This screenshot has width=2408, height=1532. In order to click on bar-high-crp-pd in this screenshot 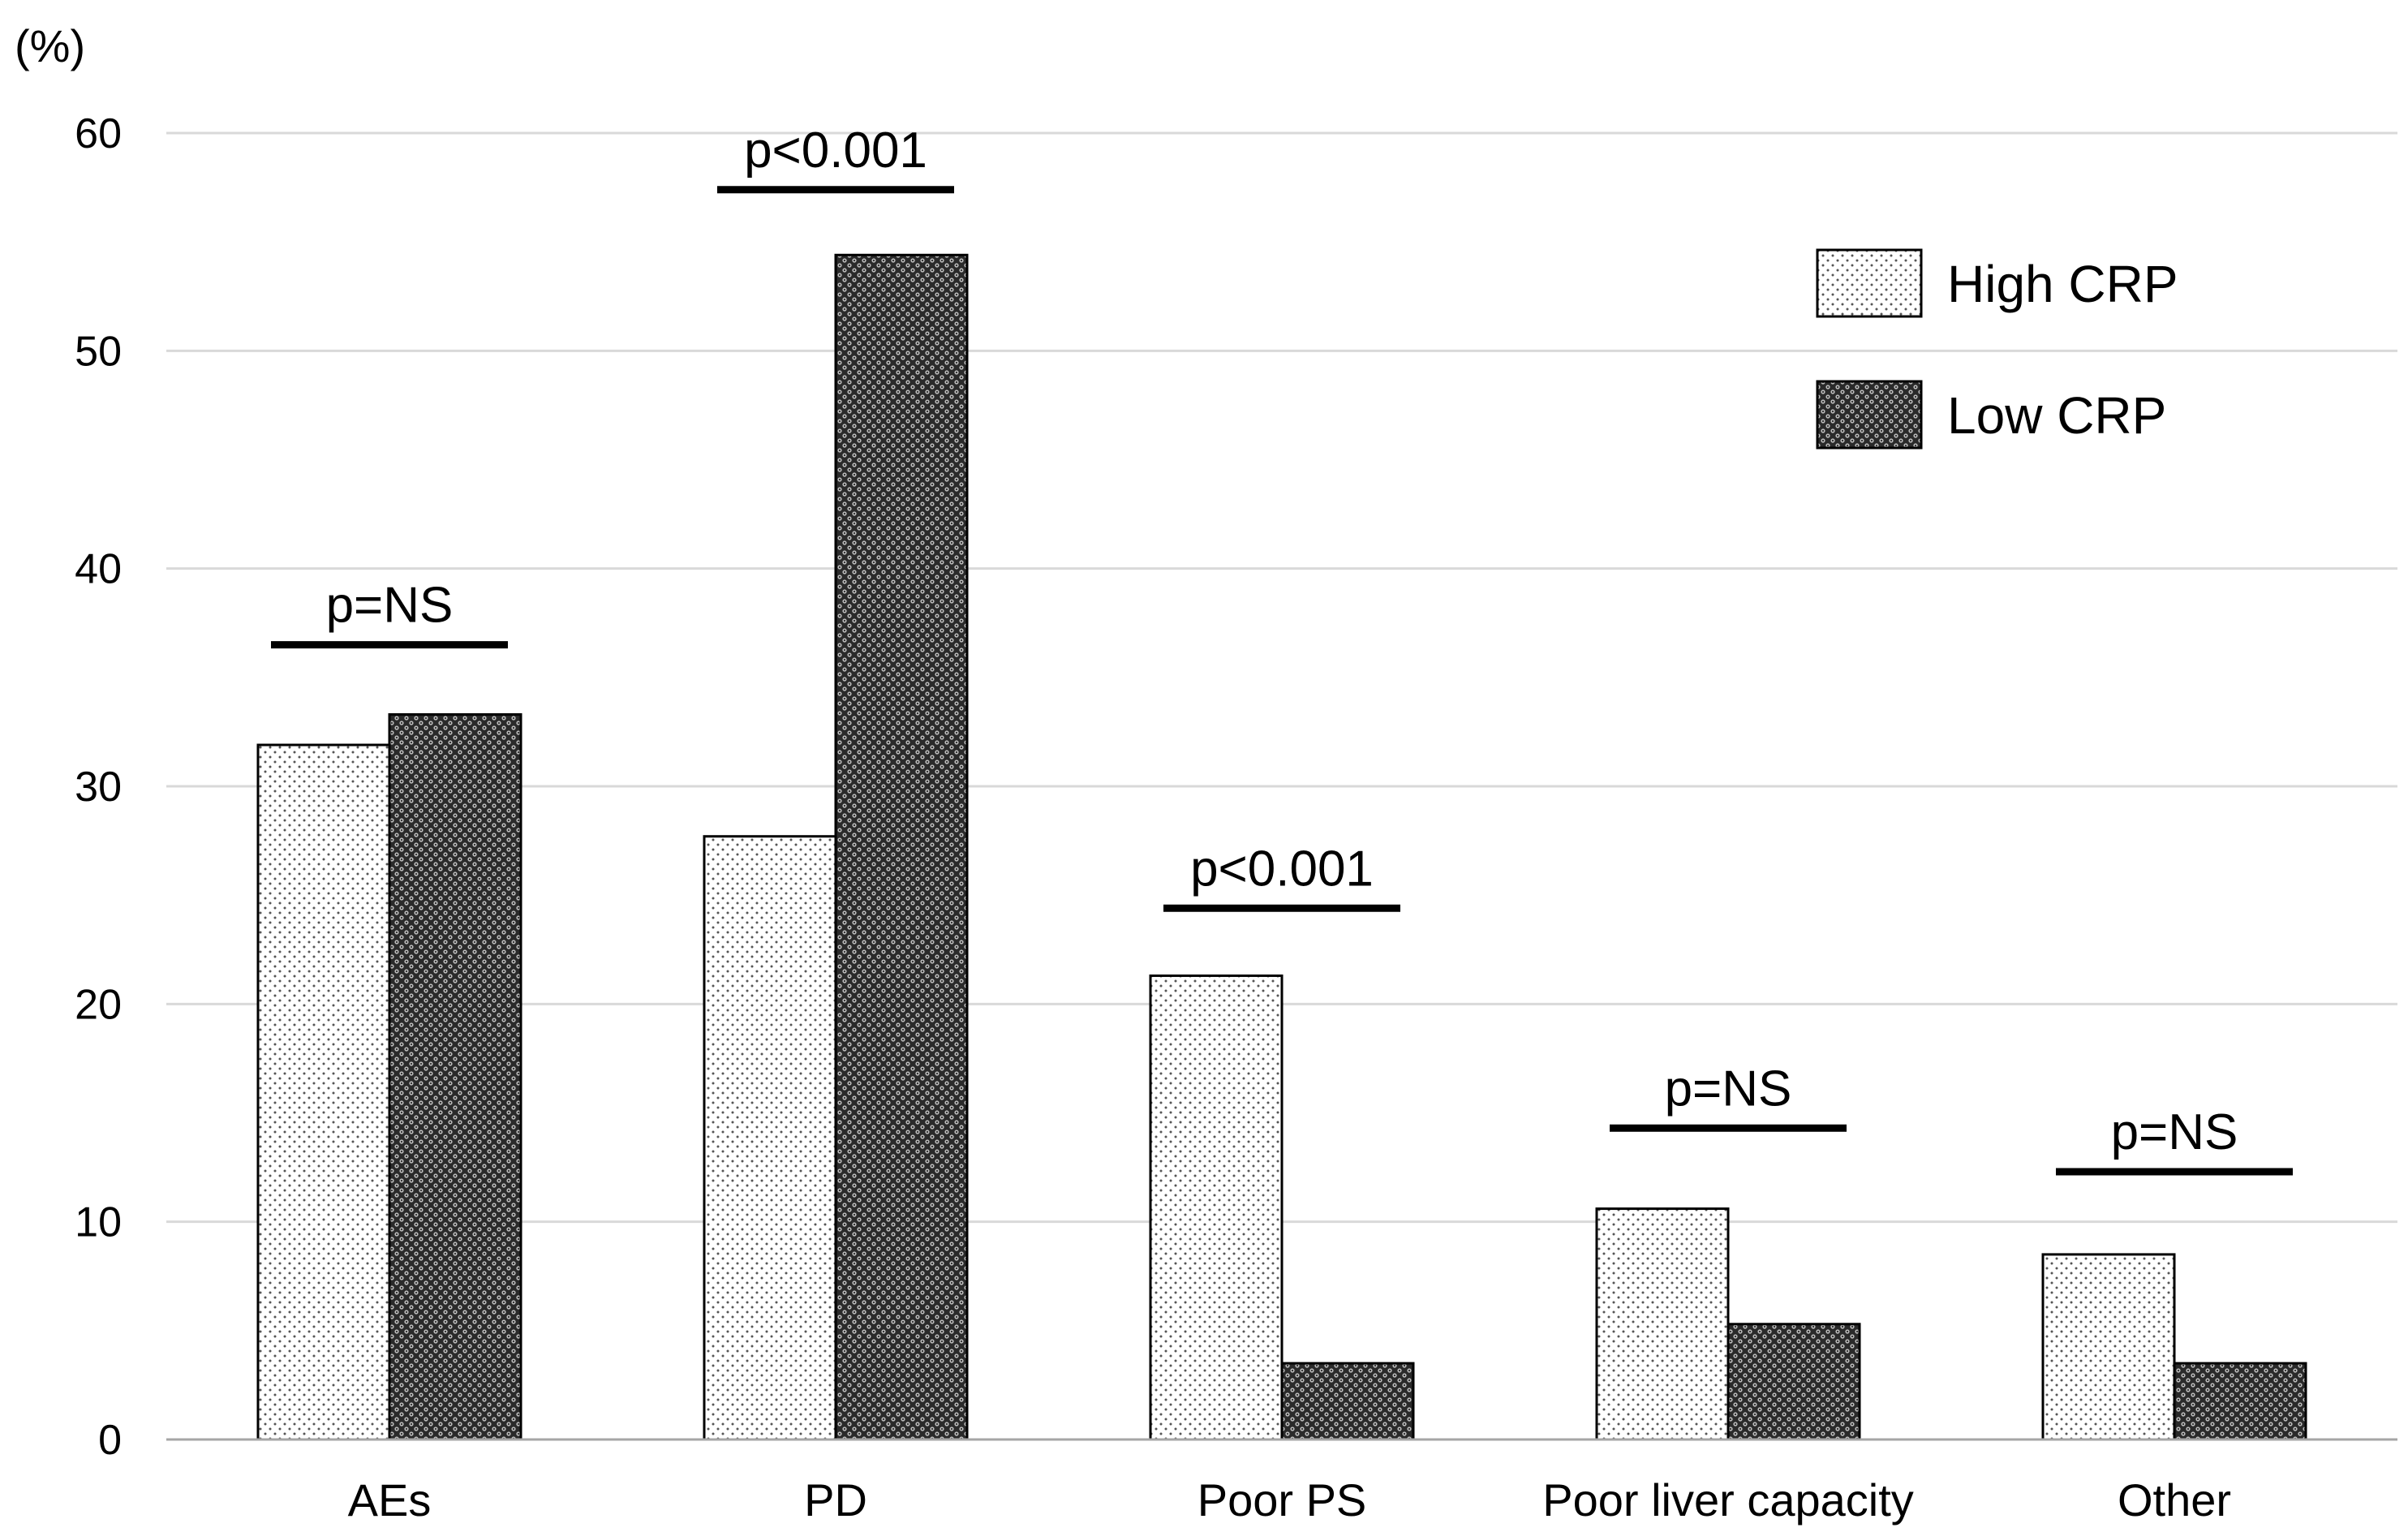, I will do `click(770, 1138)`.